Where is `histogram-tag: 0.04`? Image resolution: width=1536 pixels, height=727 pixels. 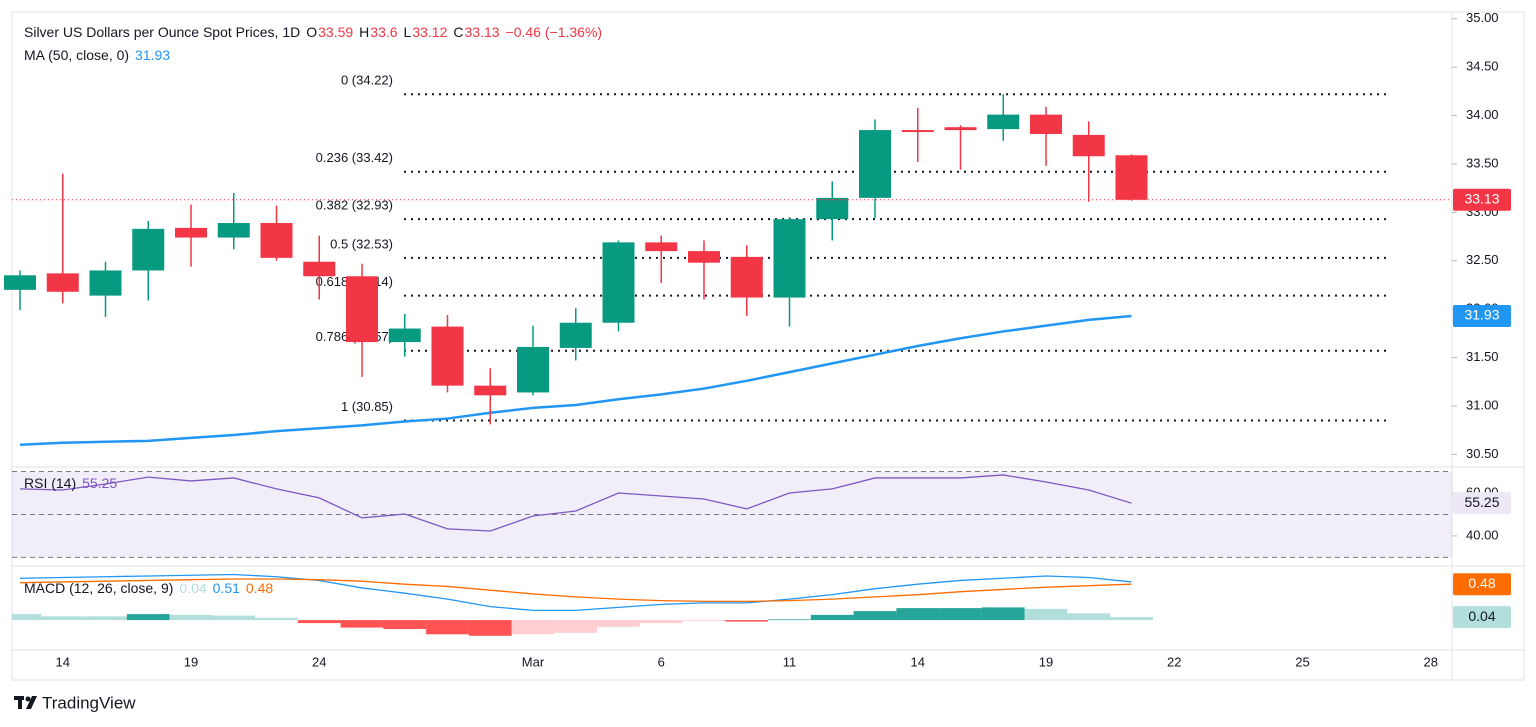
histogram-tag: 0.04 is located at coordinates (1481, 616).